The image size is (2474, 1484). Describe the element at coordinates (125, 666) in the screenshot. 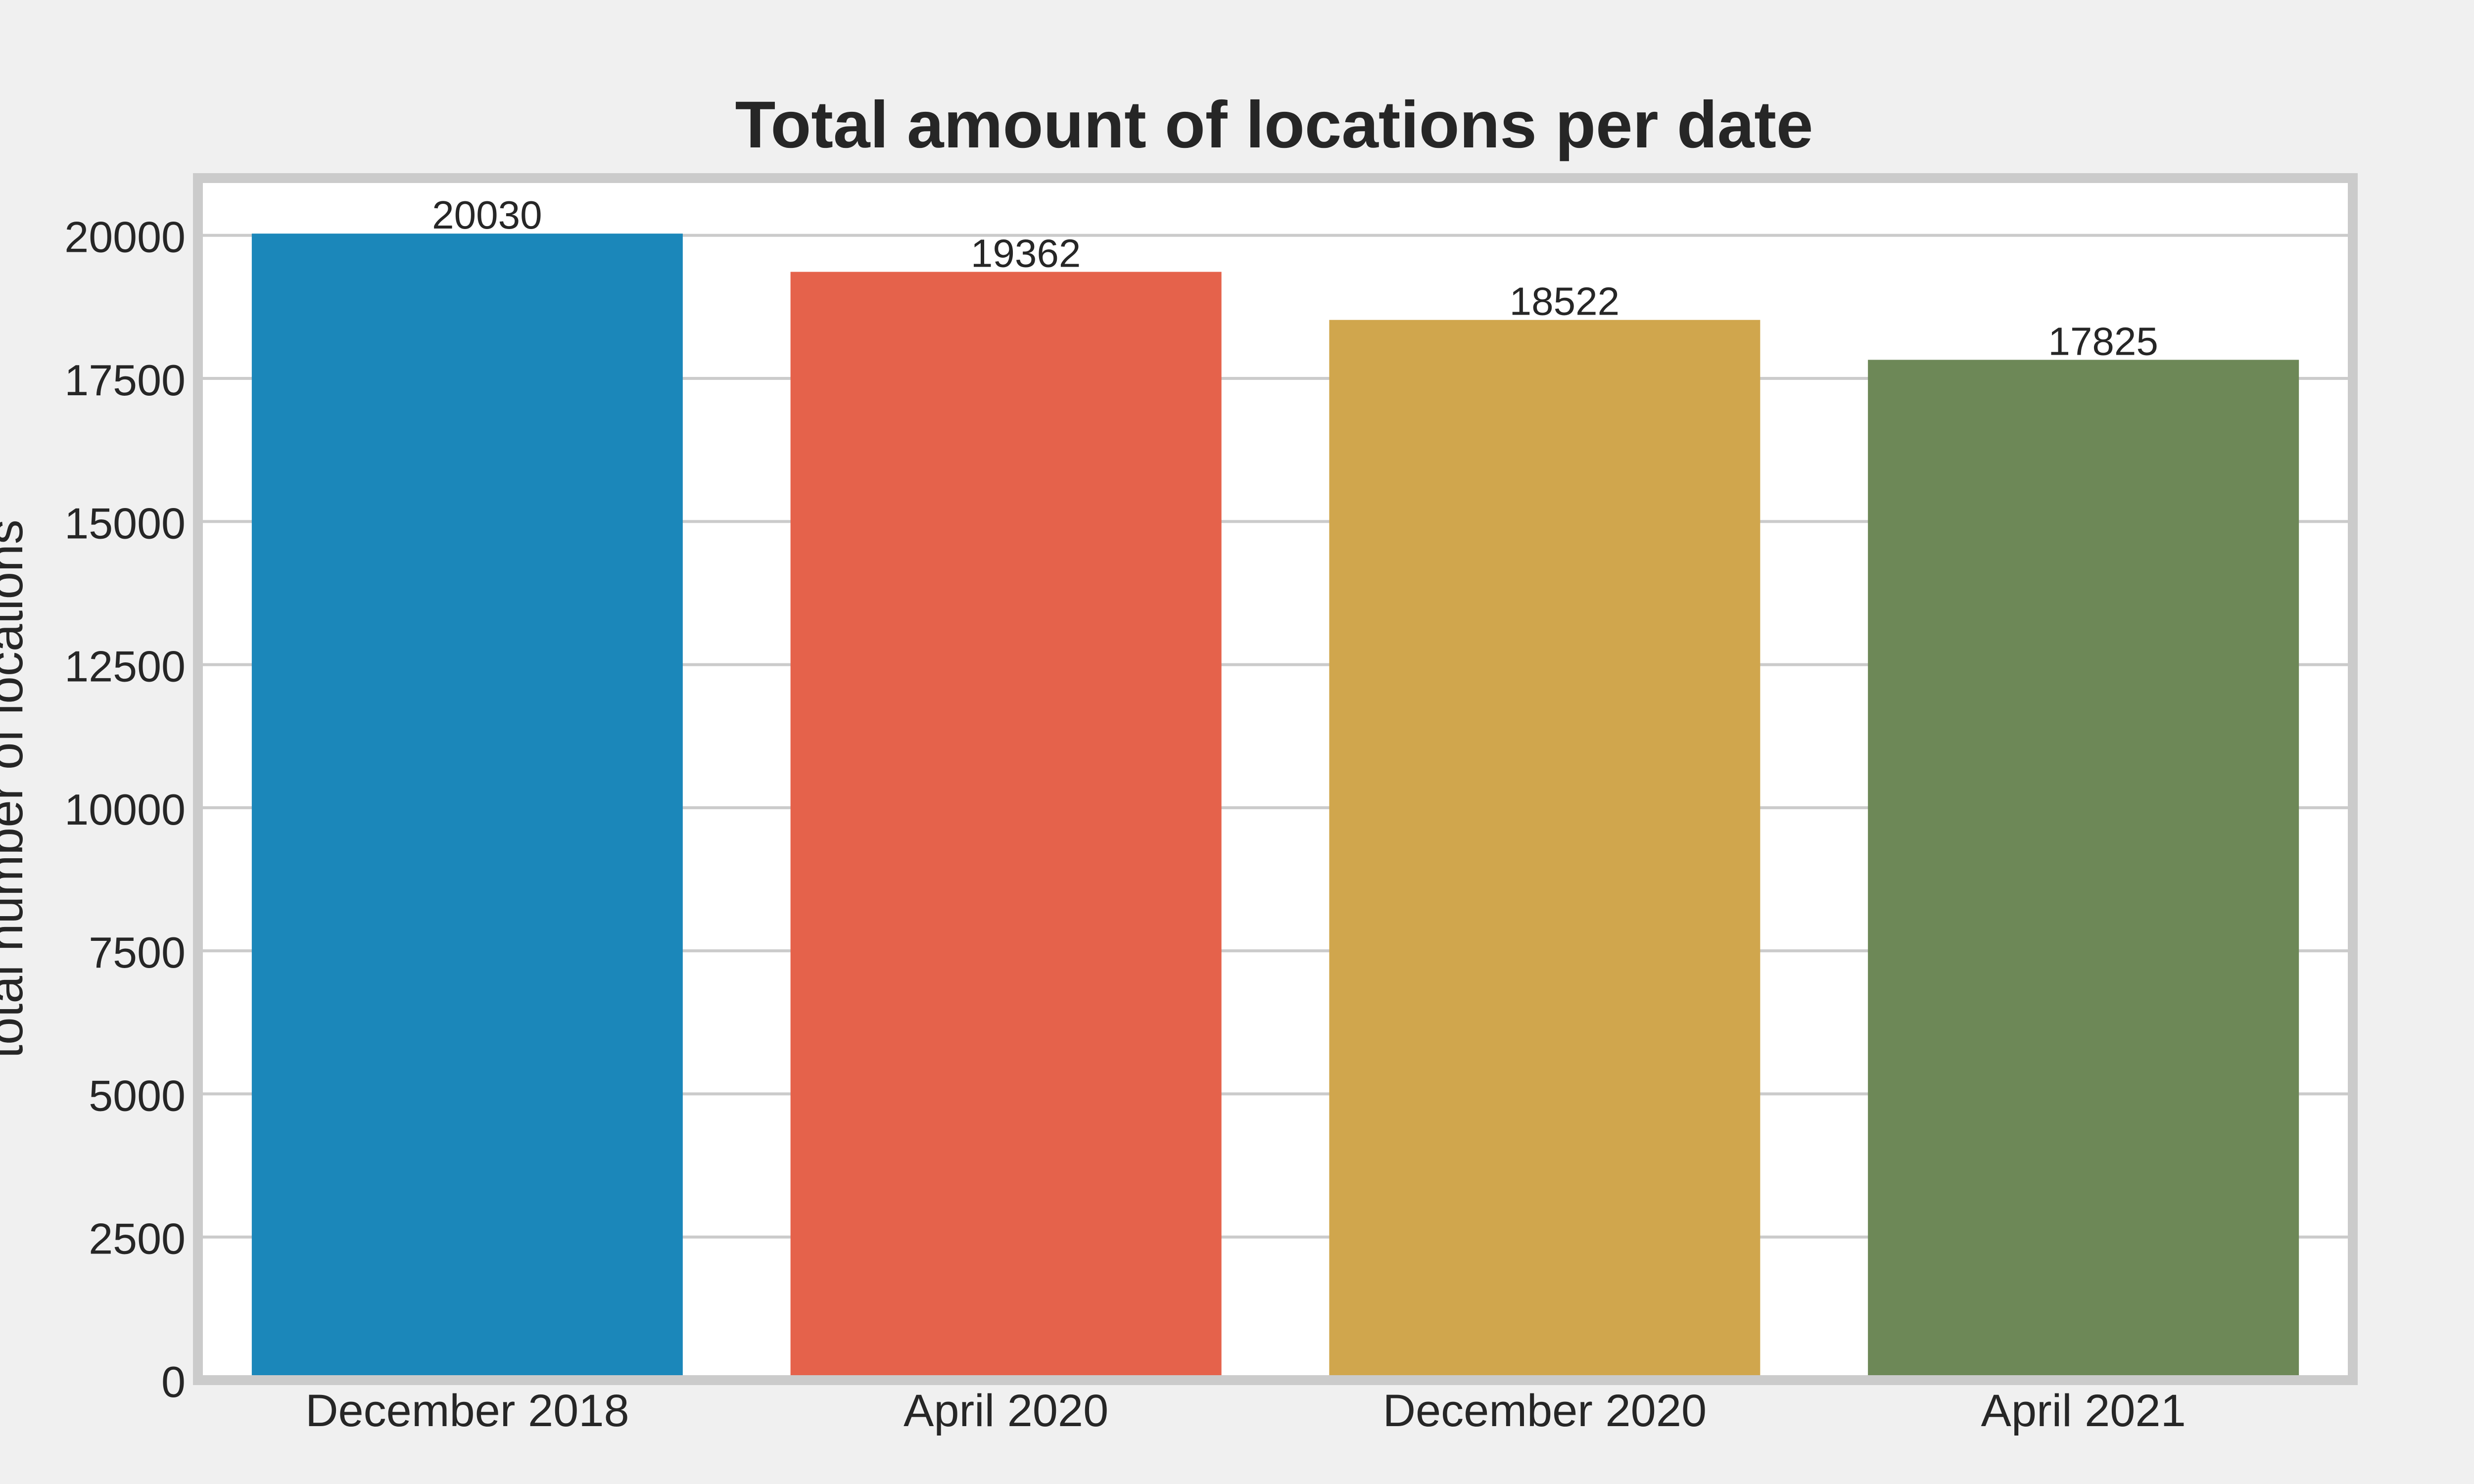

I see `y-tick-label: 12500` at that location.